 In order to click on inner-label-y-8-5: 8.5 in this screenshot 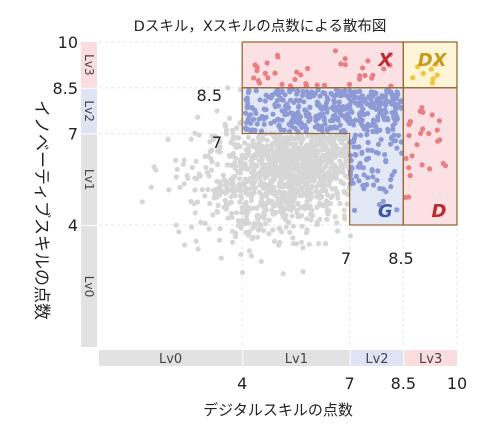, I will do `click(209, 95)`.